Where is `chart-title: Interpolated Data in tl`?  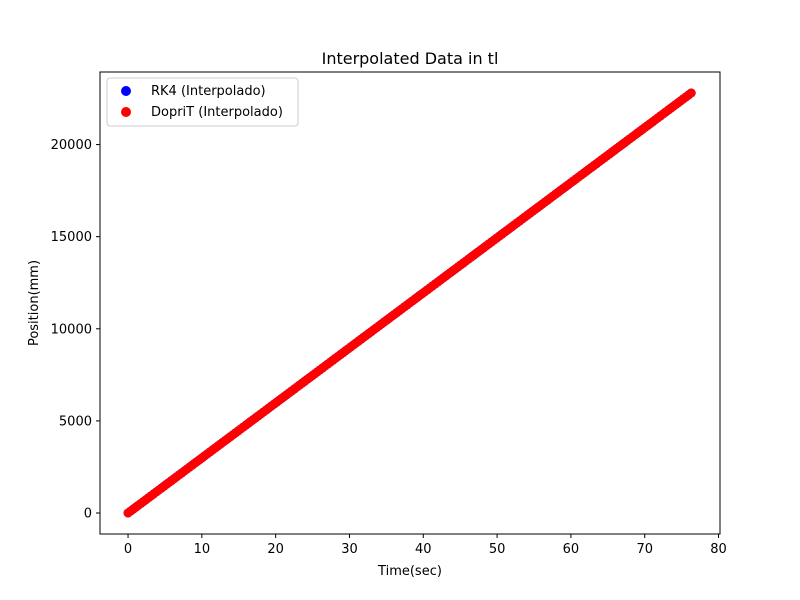 chart-title: Interpolated Data in tl is located at coordinates (410, 58).